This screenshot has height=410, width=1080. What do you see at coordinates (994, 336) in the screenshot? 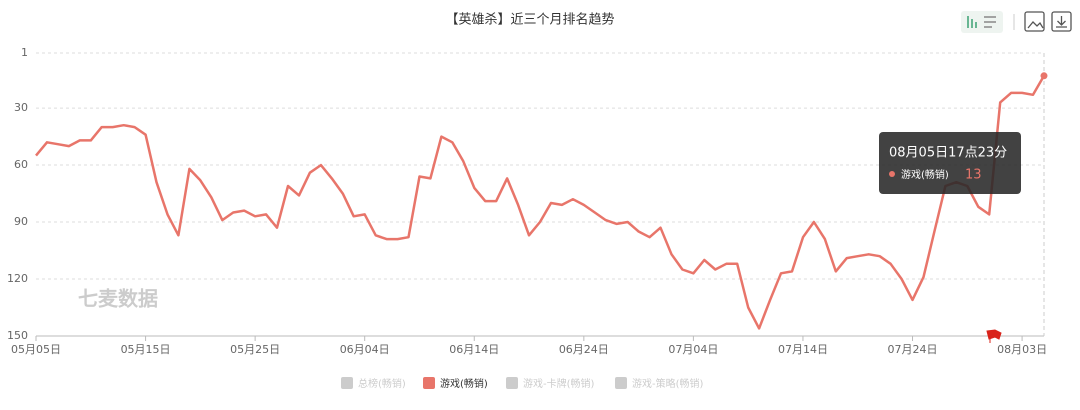
I see `flag-icon` at bounding box center [994, 336].